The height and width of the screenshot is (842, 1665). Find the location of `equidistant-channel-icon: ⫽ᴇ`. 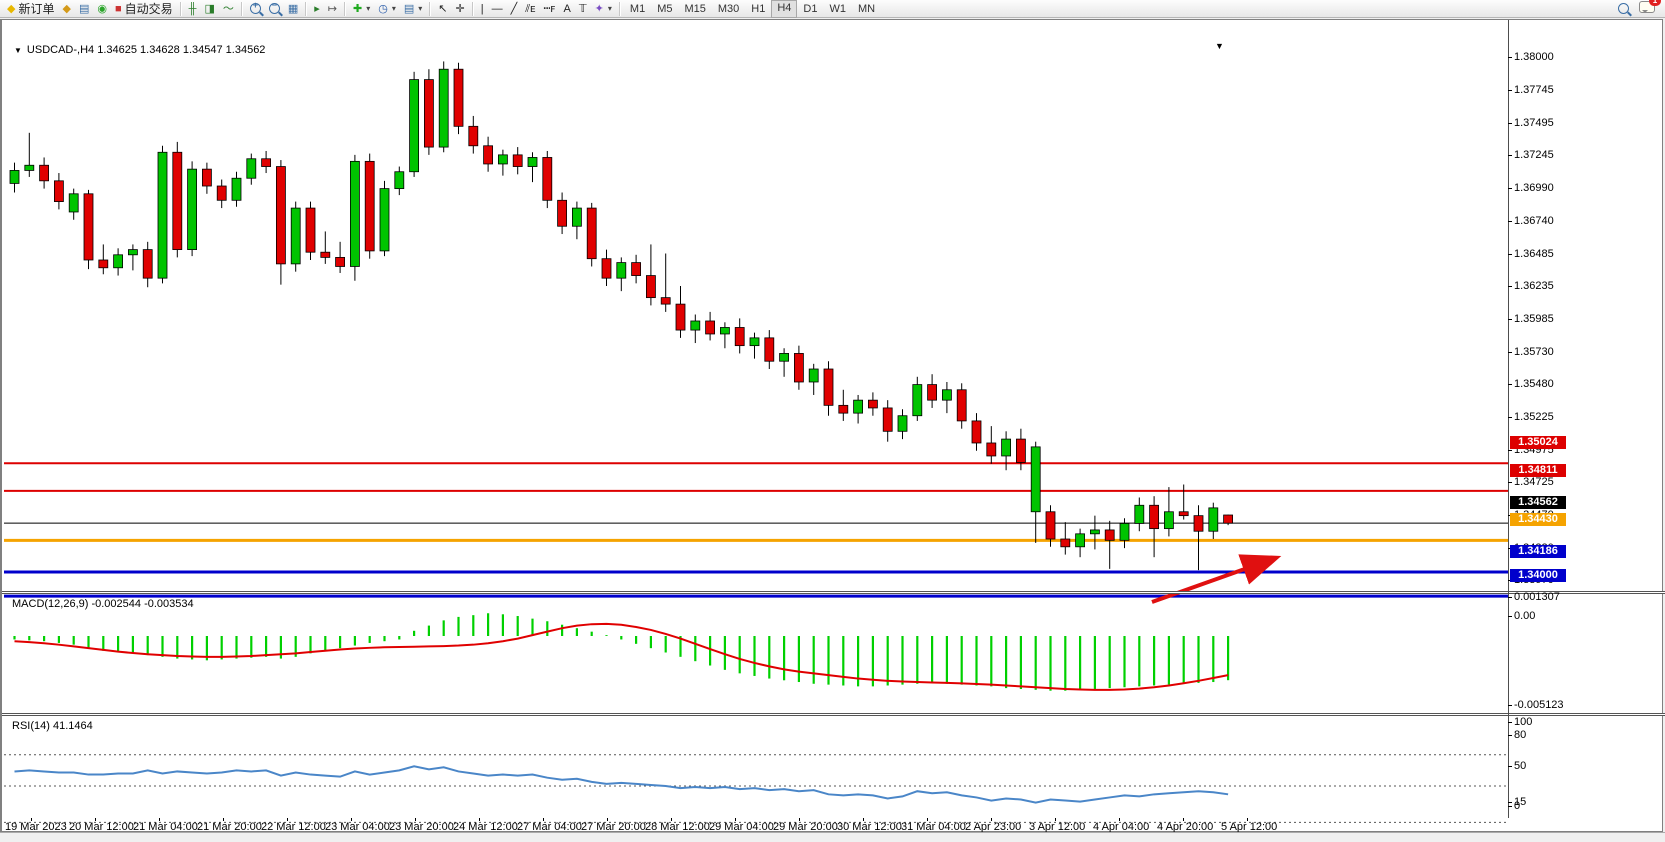

equidistant-channel-icon: ⫽ᴇ is located at coordinates (530, 8).